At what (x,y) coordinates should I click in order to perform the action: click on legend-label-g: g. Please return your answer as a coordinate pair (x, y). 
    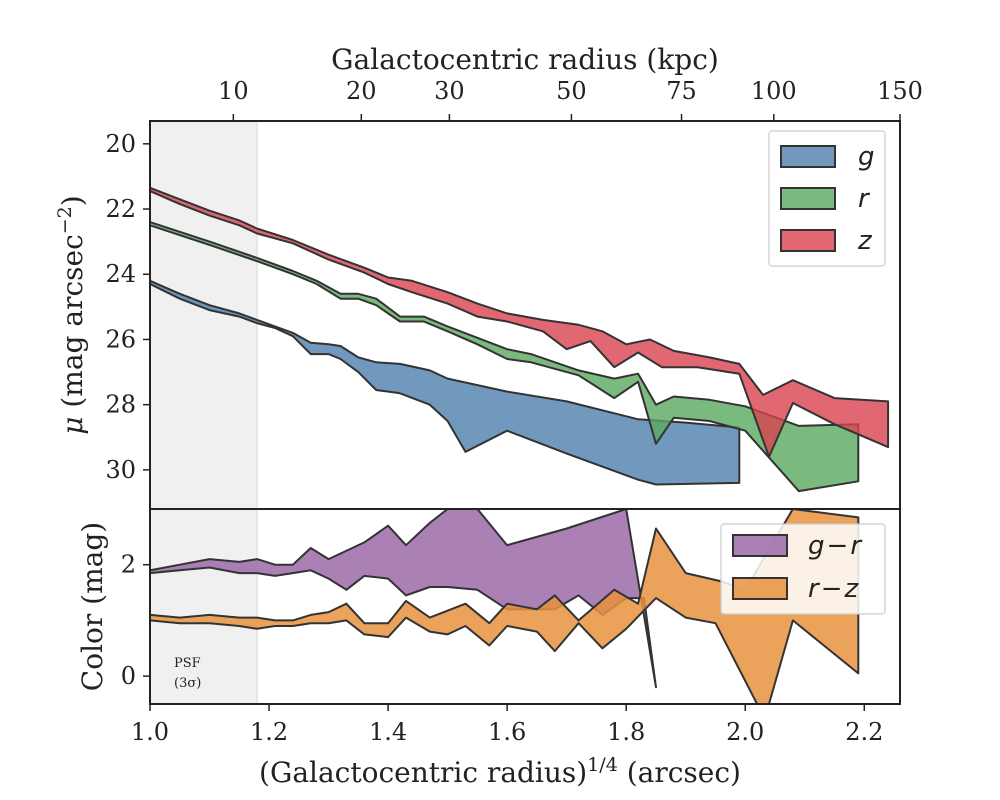
    Looking at the image, I should click on (866, 157).